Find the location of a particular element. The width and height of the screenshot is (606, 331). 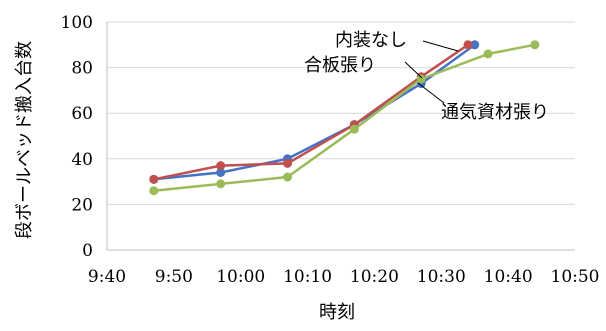

y-tick-label: 40 is located at coordinates (82, 160).